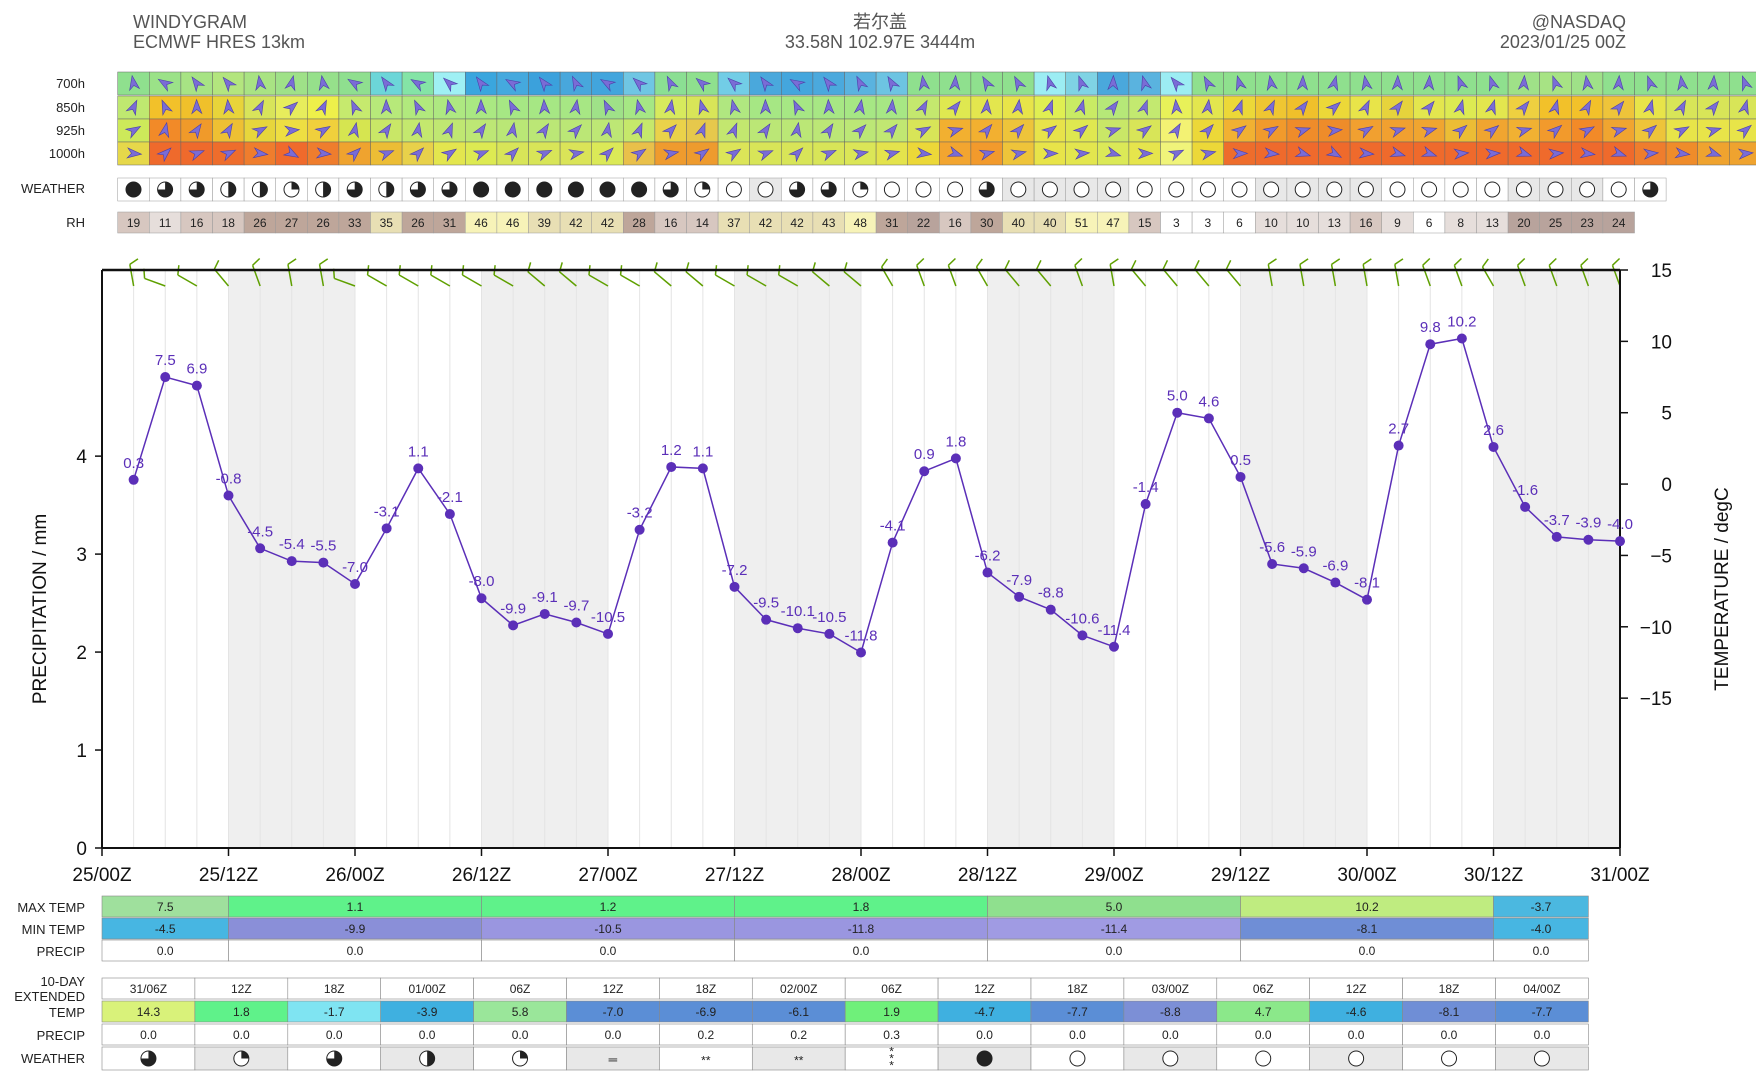 The image size is (1756, 1090). What do you see at coordinates (705, 1035) in the screenshot?
I see `extended-precip: 0.2` at bounding box center [705, 1035].